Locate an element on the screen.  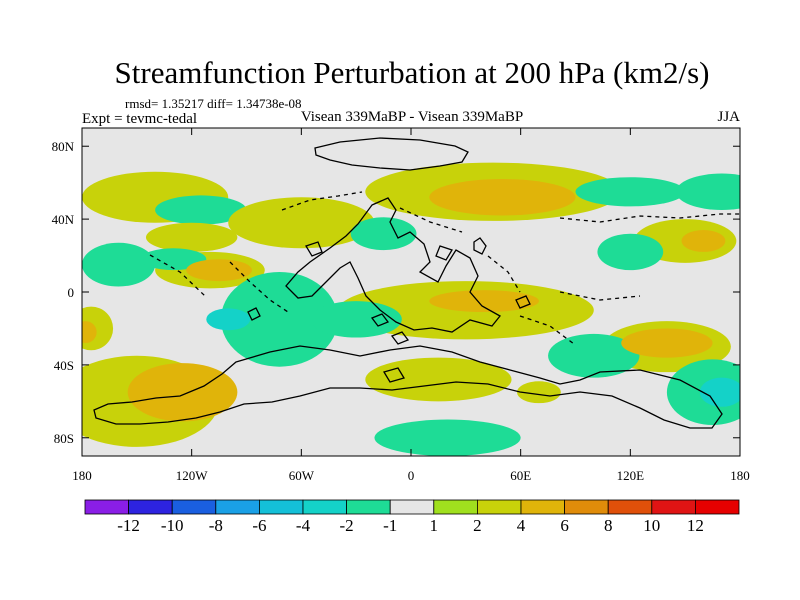
y-tick-label: 40S is located at coordinates (64, 365).